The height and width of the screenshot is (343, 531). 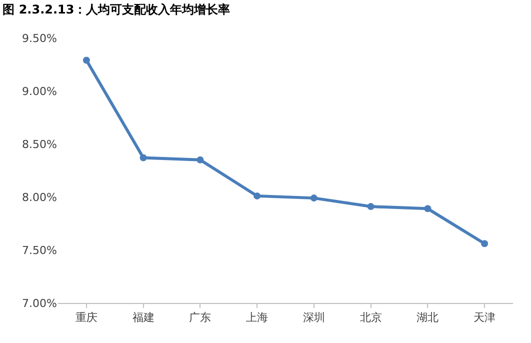 I want to click on x-tick-label: 湖北, so click(x=427, y=317).